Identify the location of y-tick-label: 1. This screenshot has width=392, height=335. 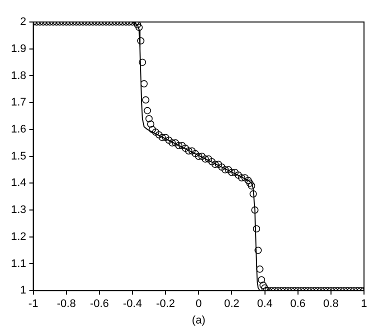
(23, 290).